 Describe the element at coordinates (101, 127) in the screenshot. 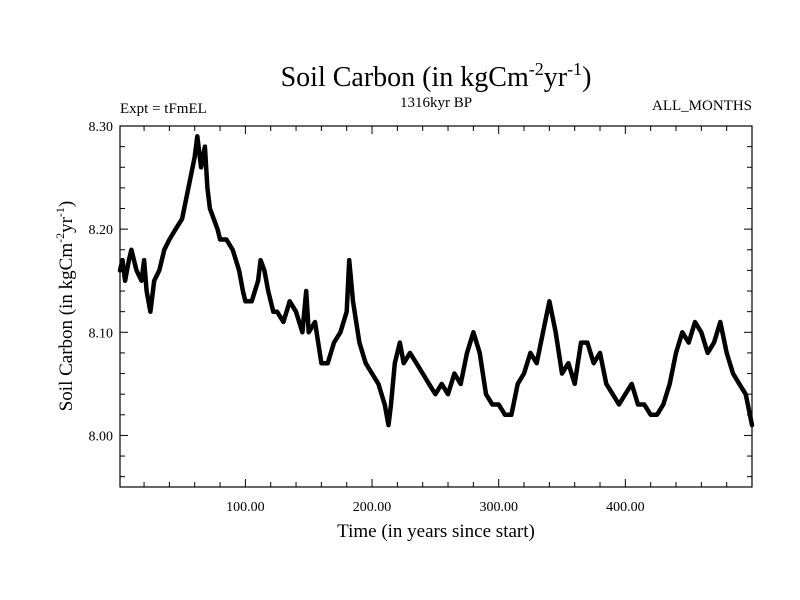

I see `y-tick-label: 8.30` at that location.